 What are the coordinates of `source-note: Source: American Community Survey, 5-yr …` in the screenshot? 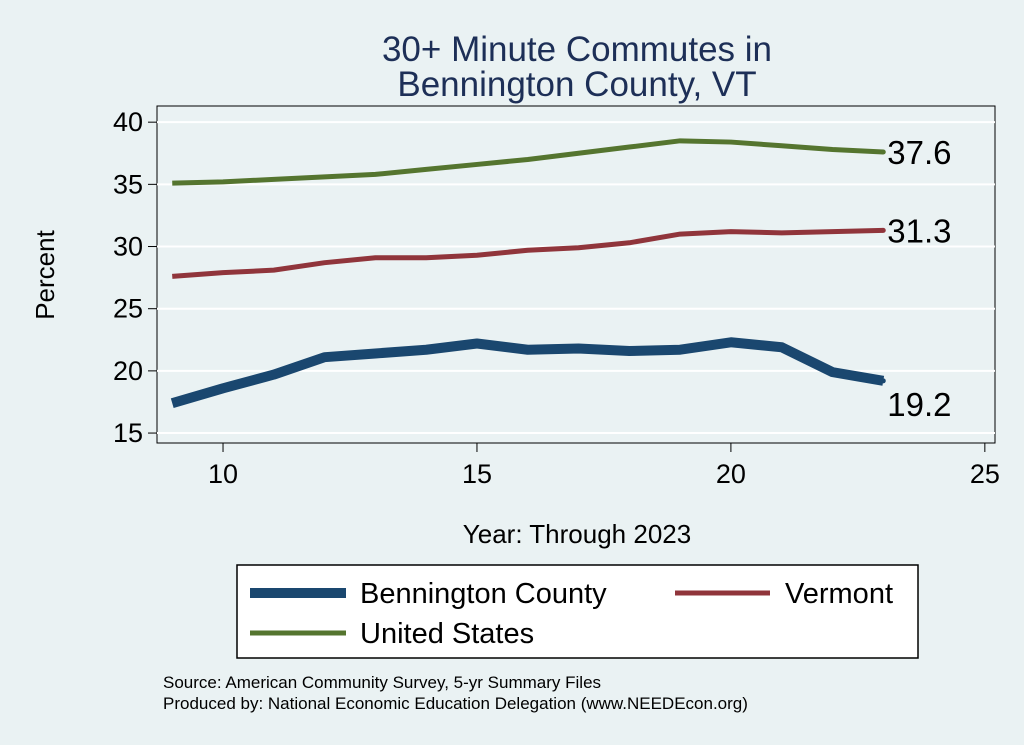 It's located at (382, 682).